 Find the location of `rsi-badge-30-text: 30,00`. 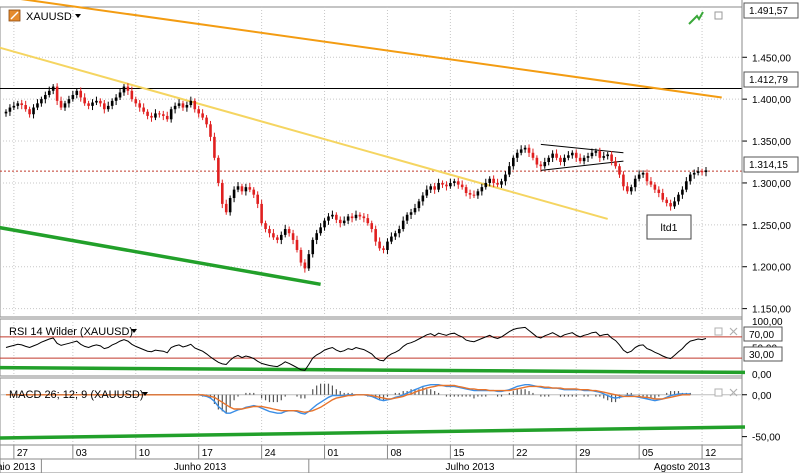

rsi-badge-30-text: 30,00 is located at coordinates (761, 355).